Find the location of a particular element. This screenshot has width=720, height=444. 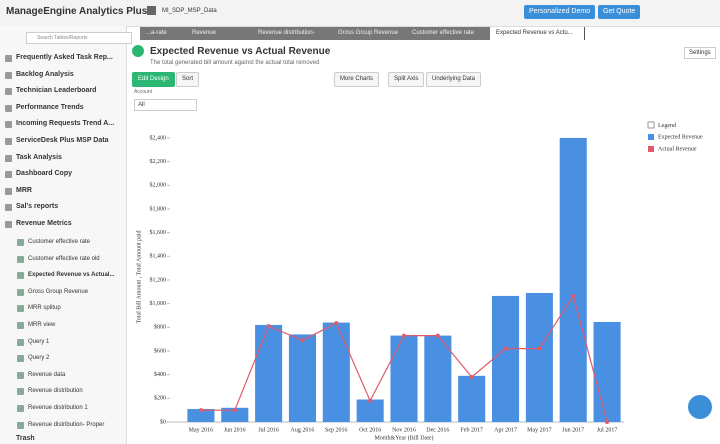

sidebar-report: Revenue data is located at coordinates (47, 374).